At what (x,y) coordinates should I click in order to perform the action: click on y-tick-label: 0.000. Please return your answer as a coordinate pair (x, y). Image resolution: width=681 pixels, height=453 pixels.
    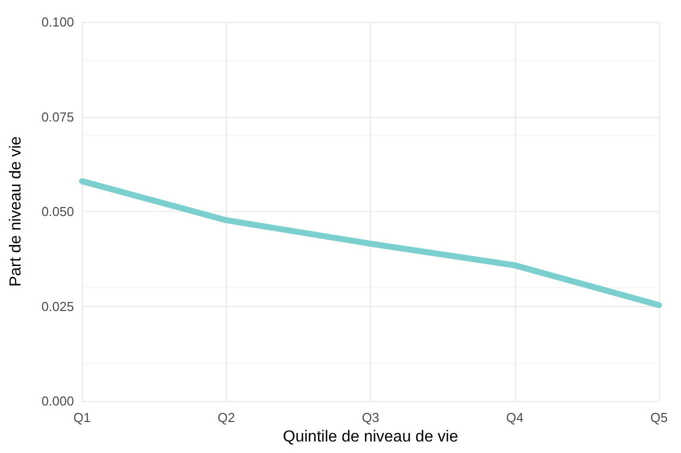
    Looking at the image, I should click on (57, 401).